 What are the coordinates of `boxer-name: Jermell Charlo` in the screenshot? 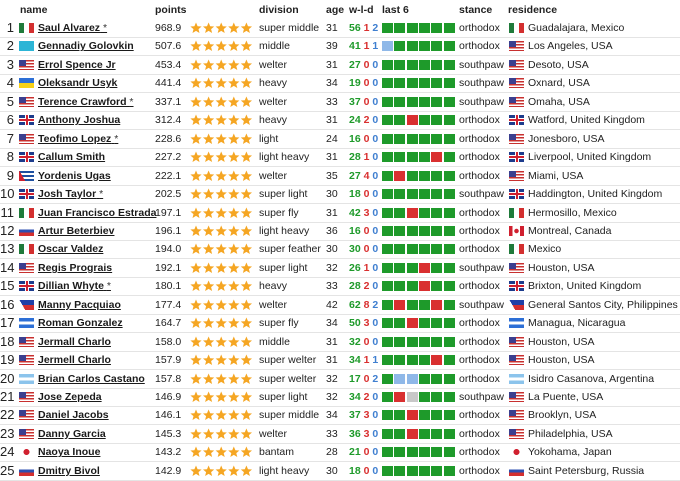 It's located at (74, 360).